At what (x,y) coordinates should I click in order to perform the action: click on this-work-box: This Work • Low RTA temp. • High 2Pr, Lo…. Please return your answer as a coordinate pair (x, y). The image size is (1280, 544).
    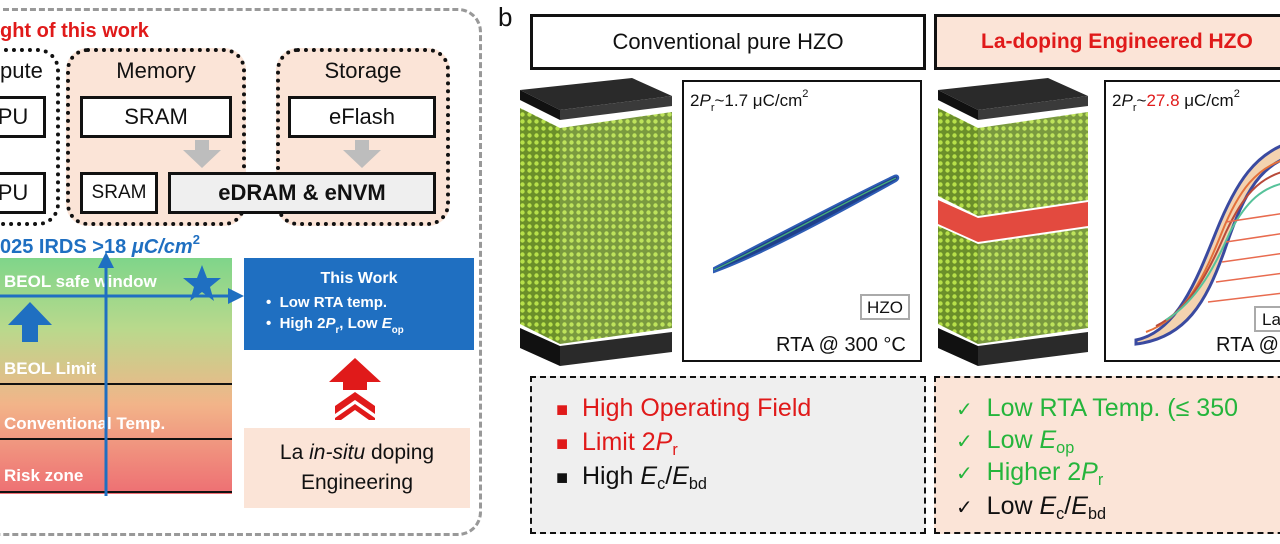
    Looking at the image, I should click on (359, 304).